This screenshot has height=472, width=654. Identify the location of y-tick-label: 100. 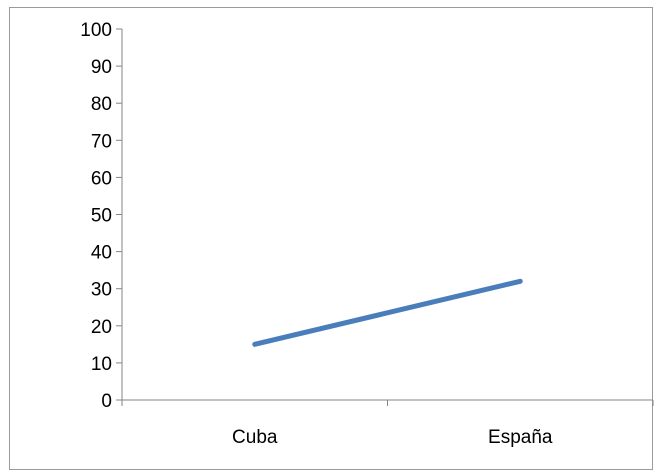
(96, 30).